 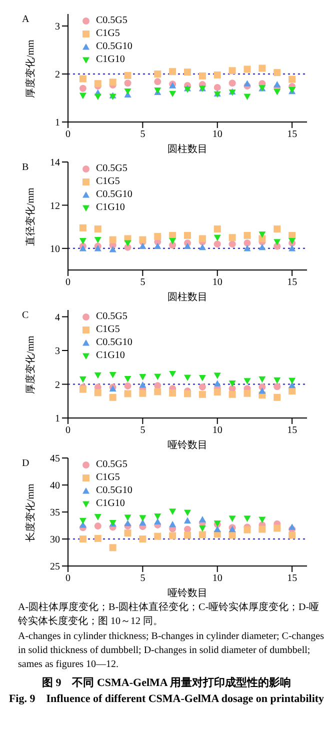 What do you see at coordinates (112, 464) in the screenshot?
I see `legend-label: C0.5G5` at bounding box center [112, 464].